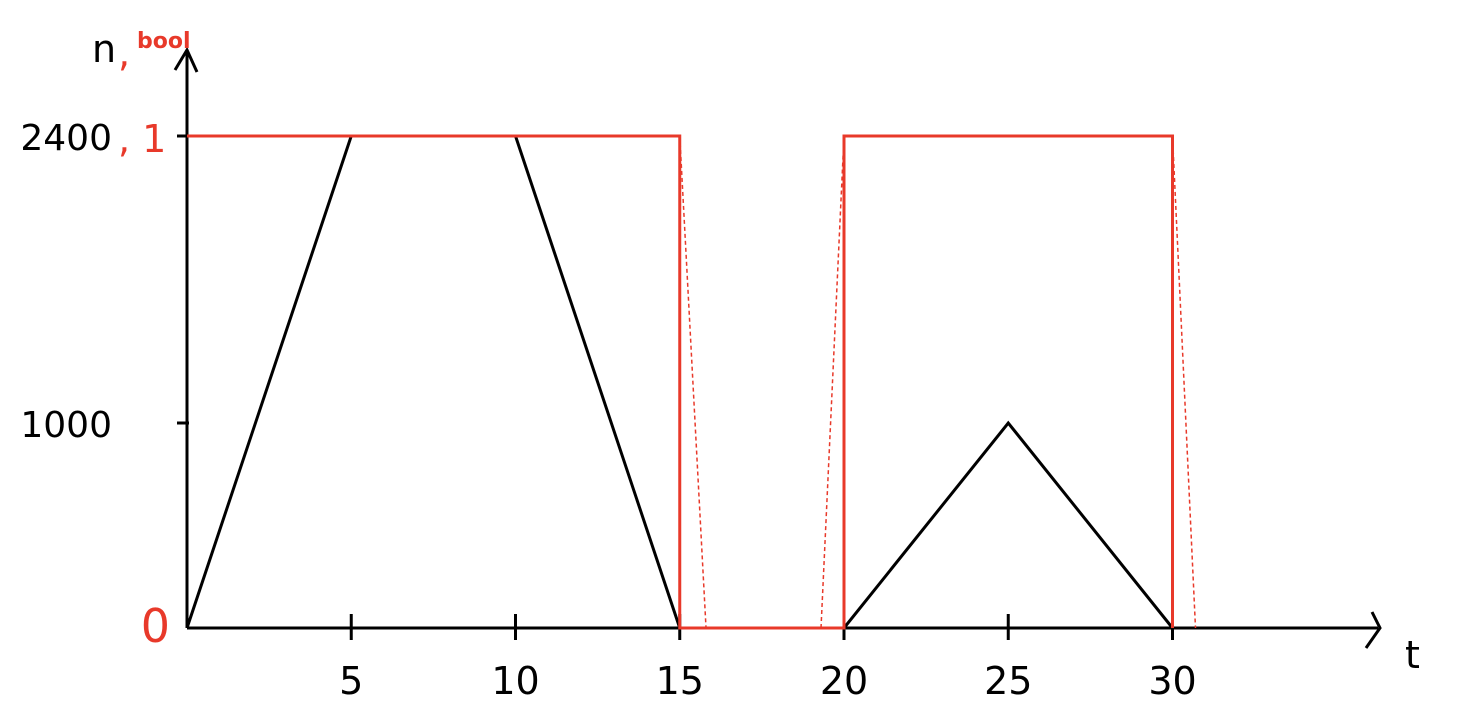 This screenshot has height=725, width=1461. What do you see at coordinates (1172, 681) in the screenshot?
I see `x-tick-label: 30` at bounding box center [1172, 681].